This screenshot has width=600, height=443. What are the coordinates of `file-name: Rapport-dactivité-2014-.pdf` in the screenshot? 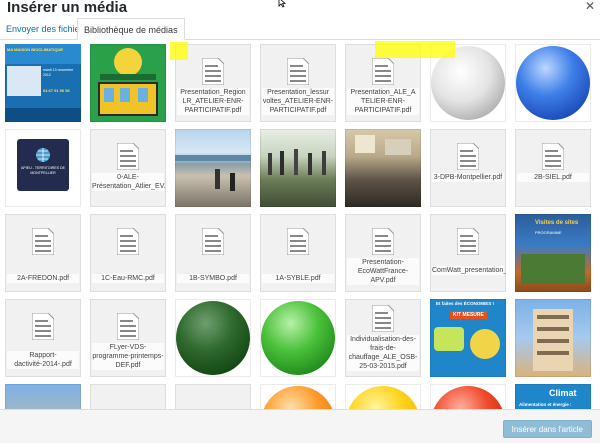 It's located at (43, 360).